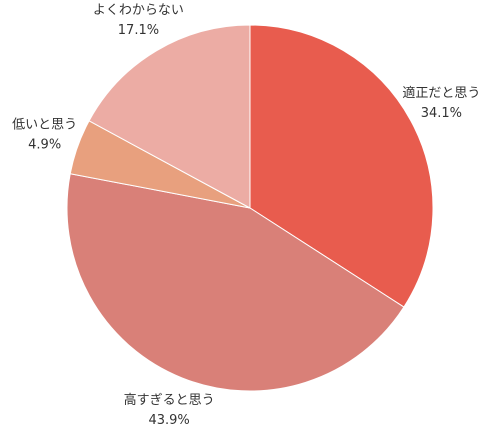  Describe the element at coordinates (138, 30) in the screenshot. I see `value-label: 17.1%` at that location.